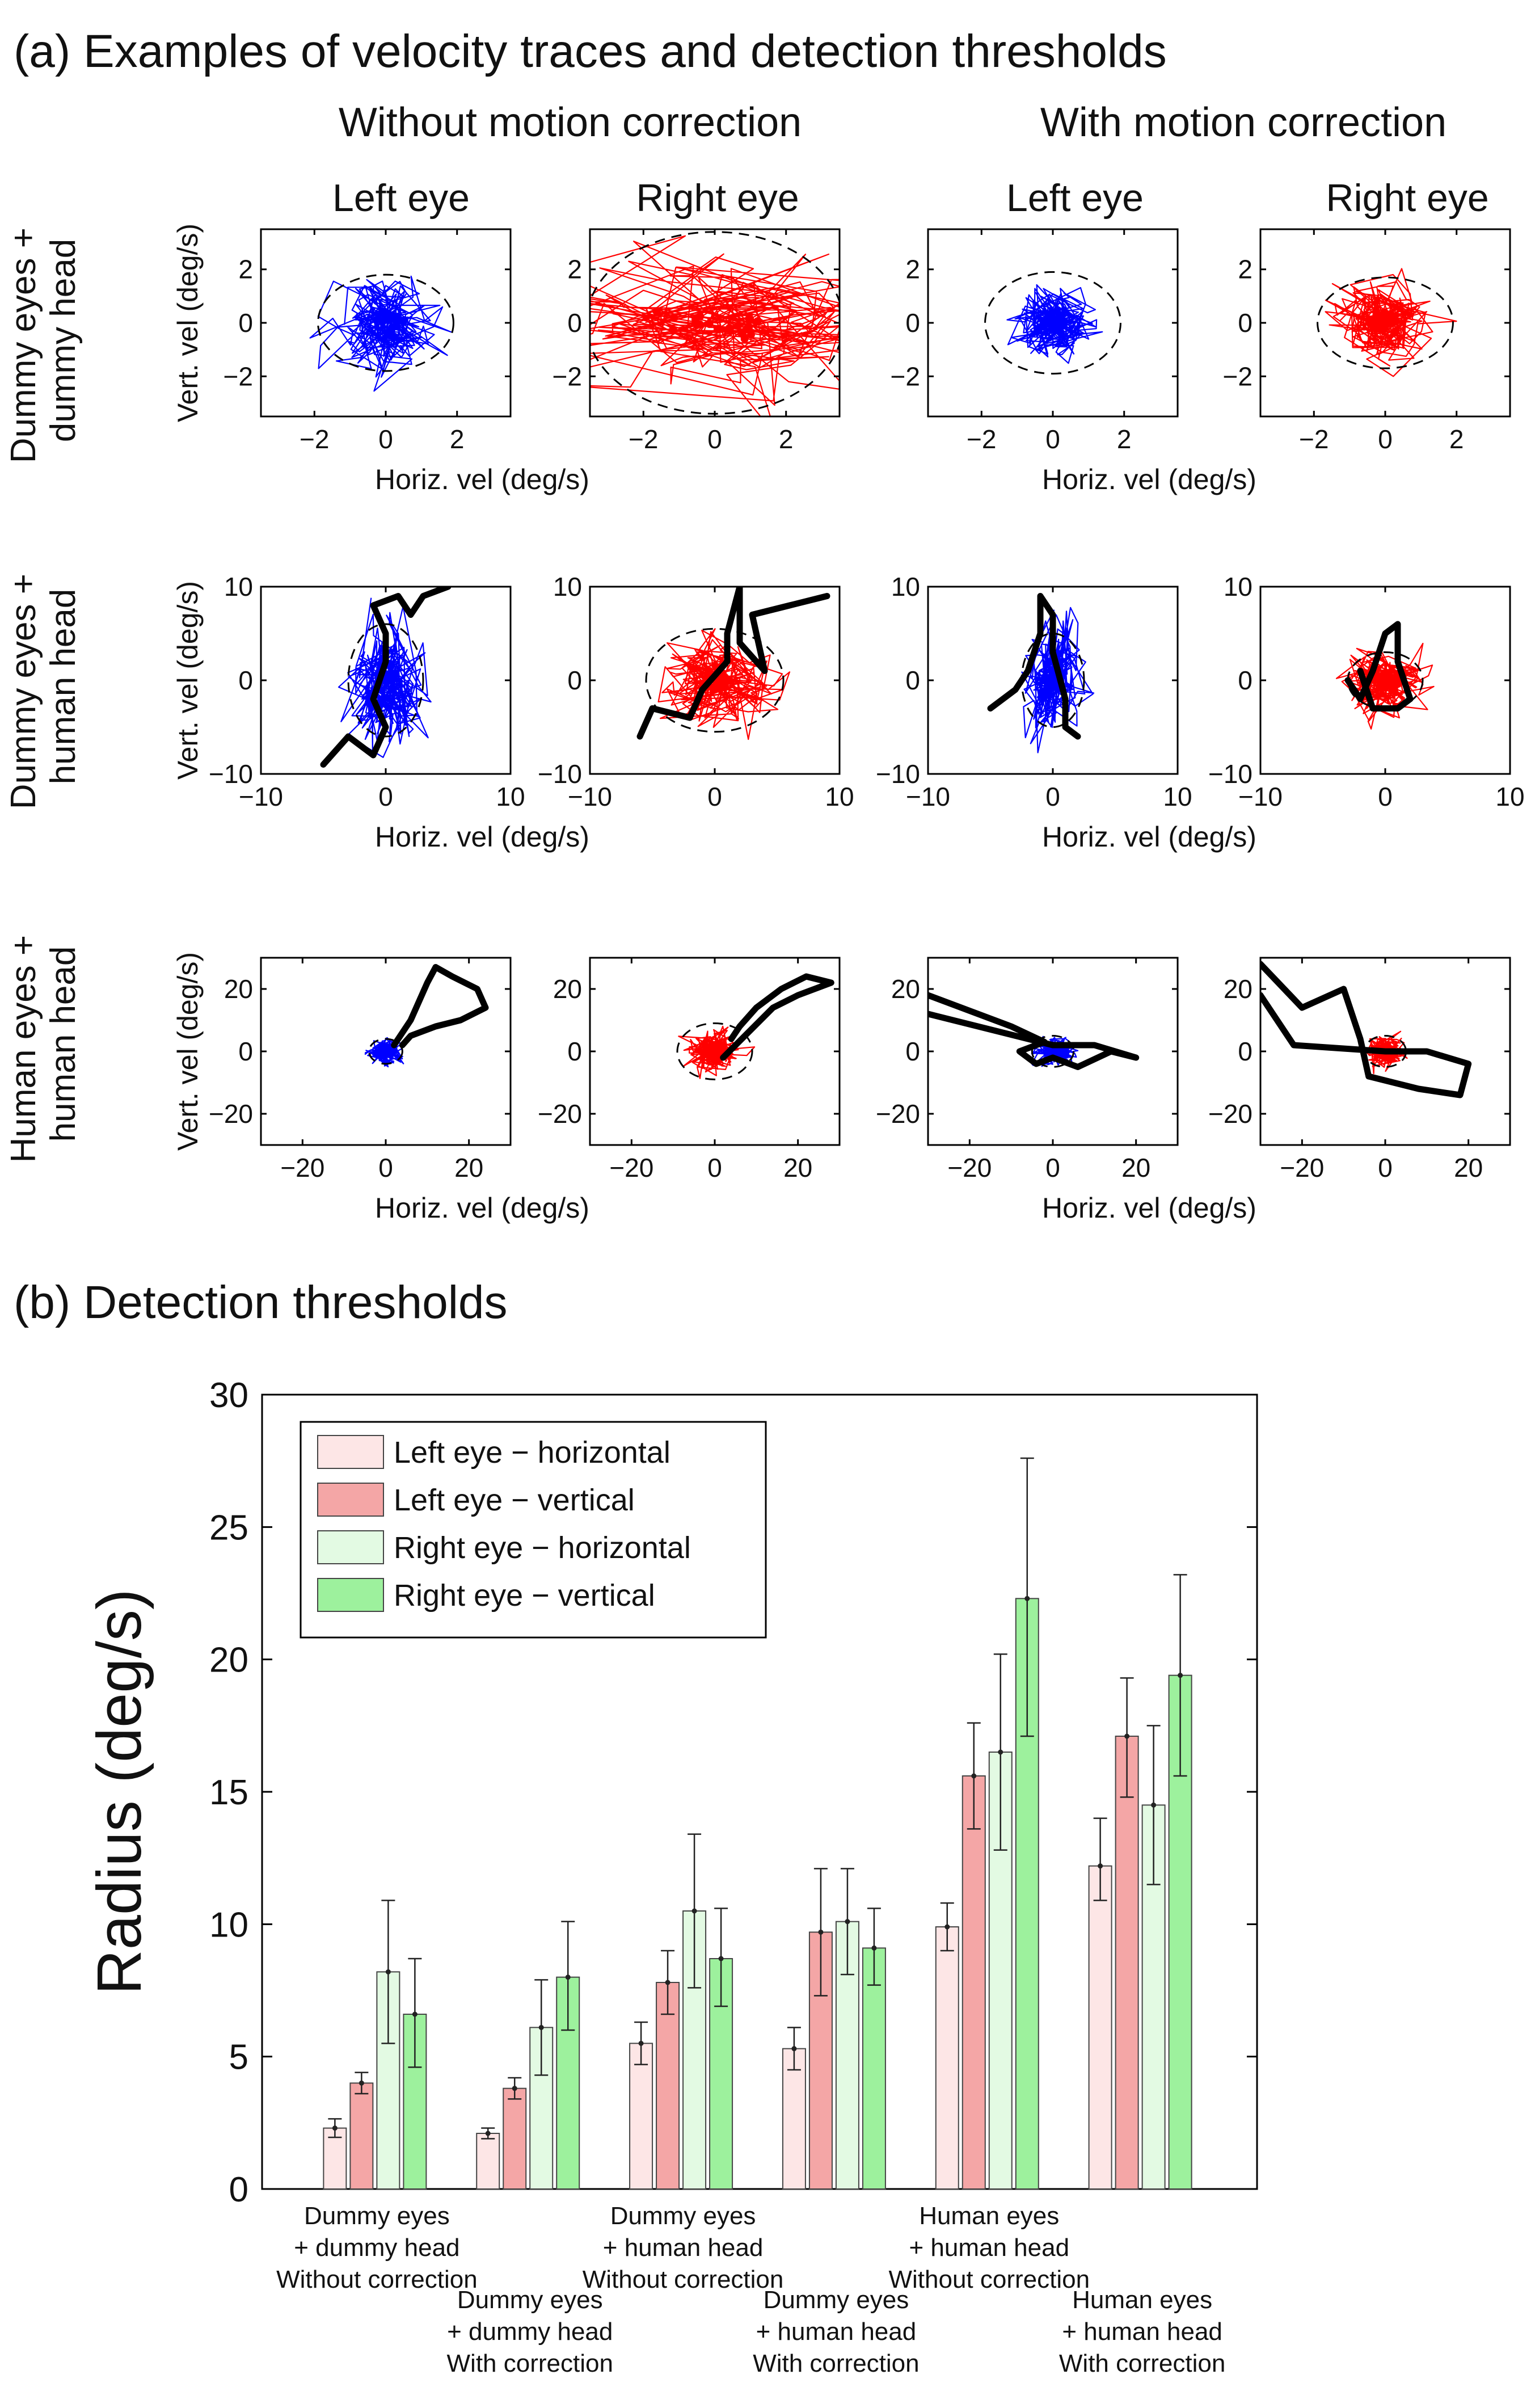 The image size is (1535, 2408). I want to click on eye-label: Right eye, so click(717, 198).